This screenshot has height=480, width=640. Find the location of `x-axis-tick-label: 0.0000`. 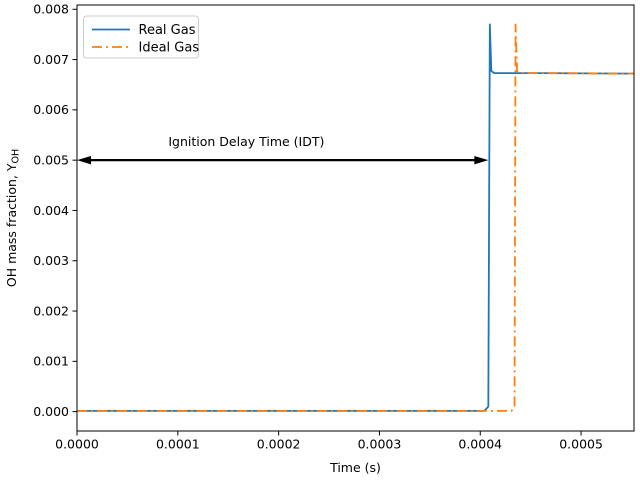

x-axis-tick-label: 0.0000 is located at coordinates (77, 444).